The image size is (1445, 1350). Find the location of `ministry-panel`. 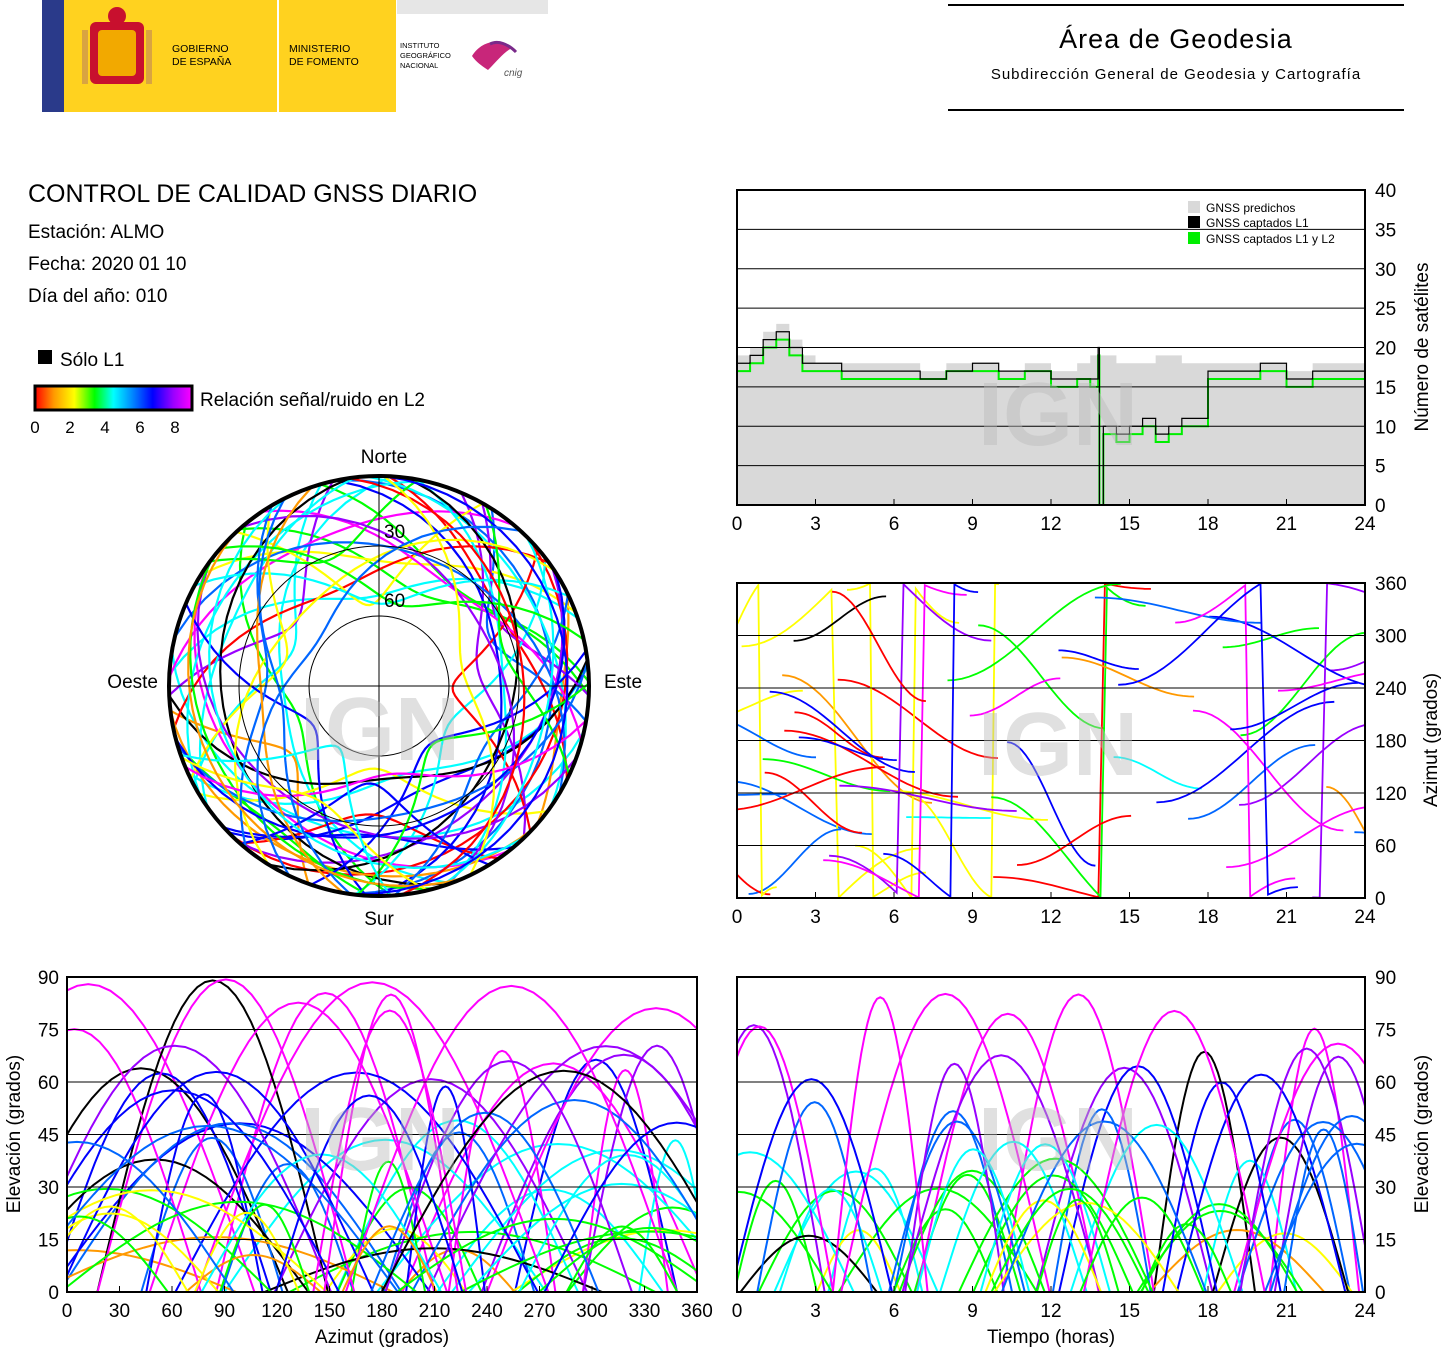

ministry-panel is located at coordinates (337, 56).